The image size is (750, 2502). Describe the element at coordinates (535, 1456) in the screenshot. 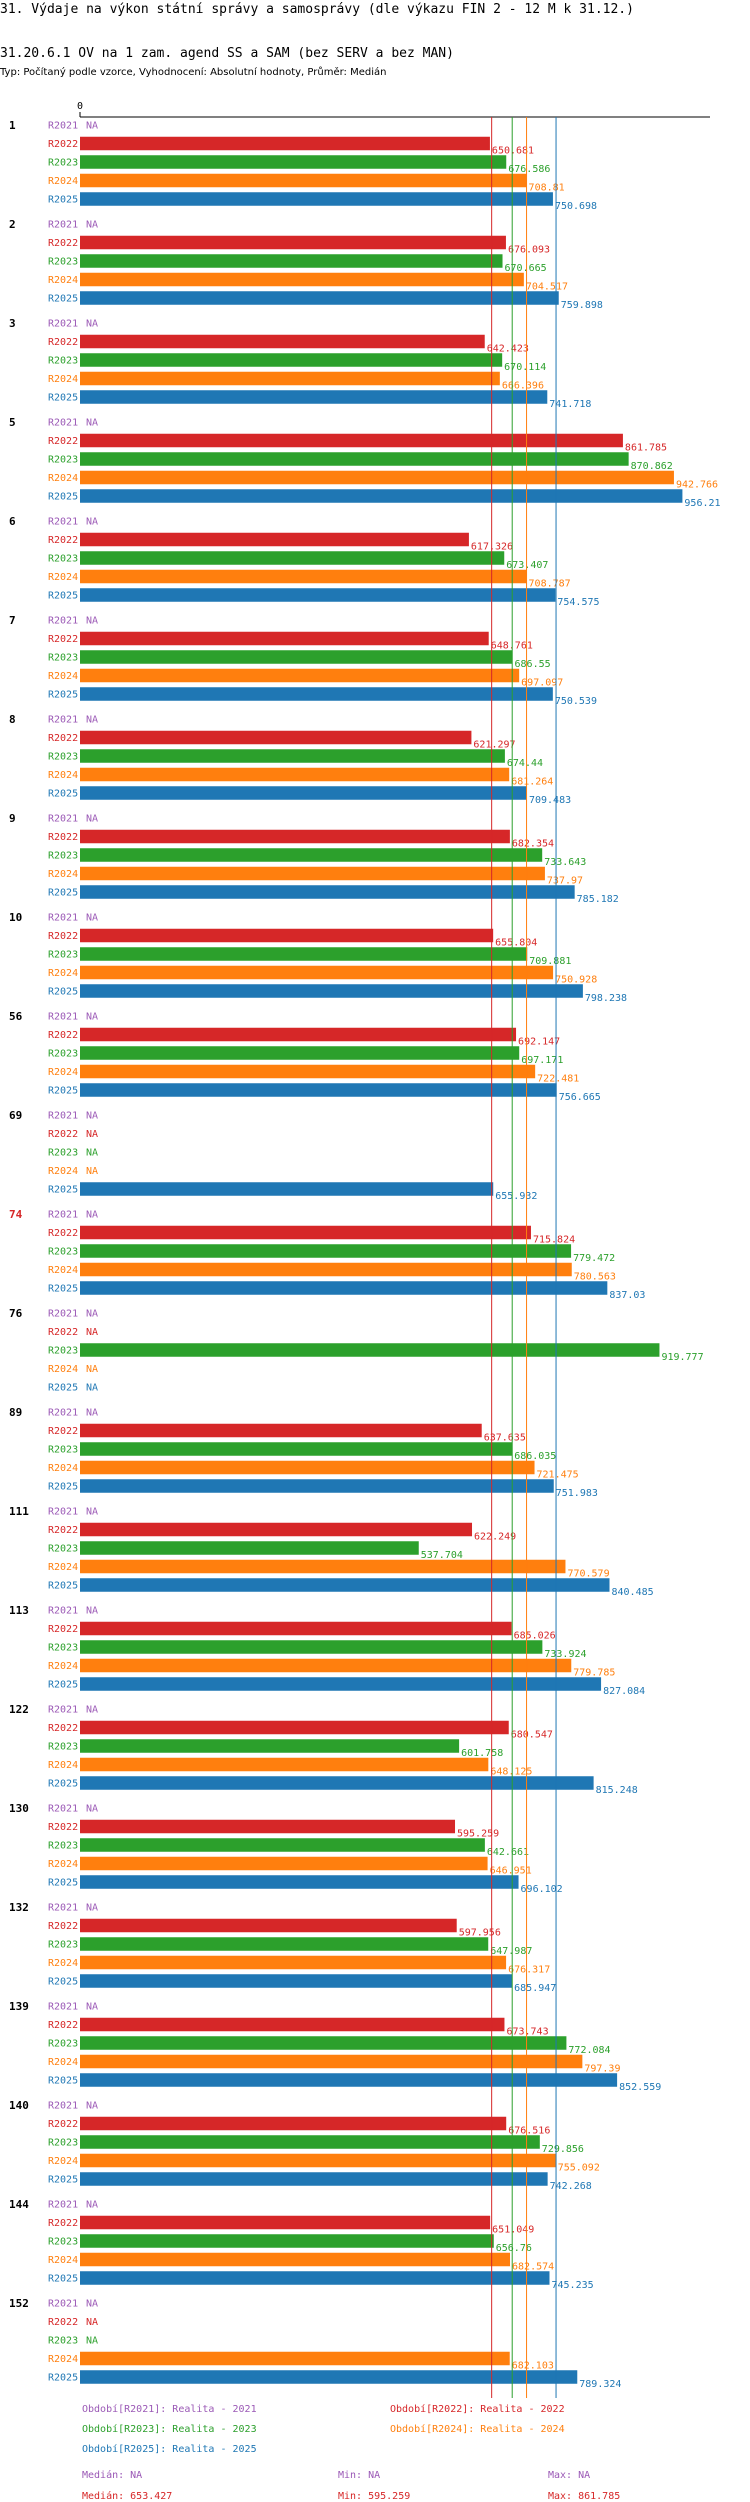

I see `data-label: 686.035` at that location.